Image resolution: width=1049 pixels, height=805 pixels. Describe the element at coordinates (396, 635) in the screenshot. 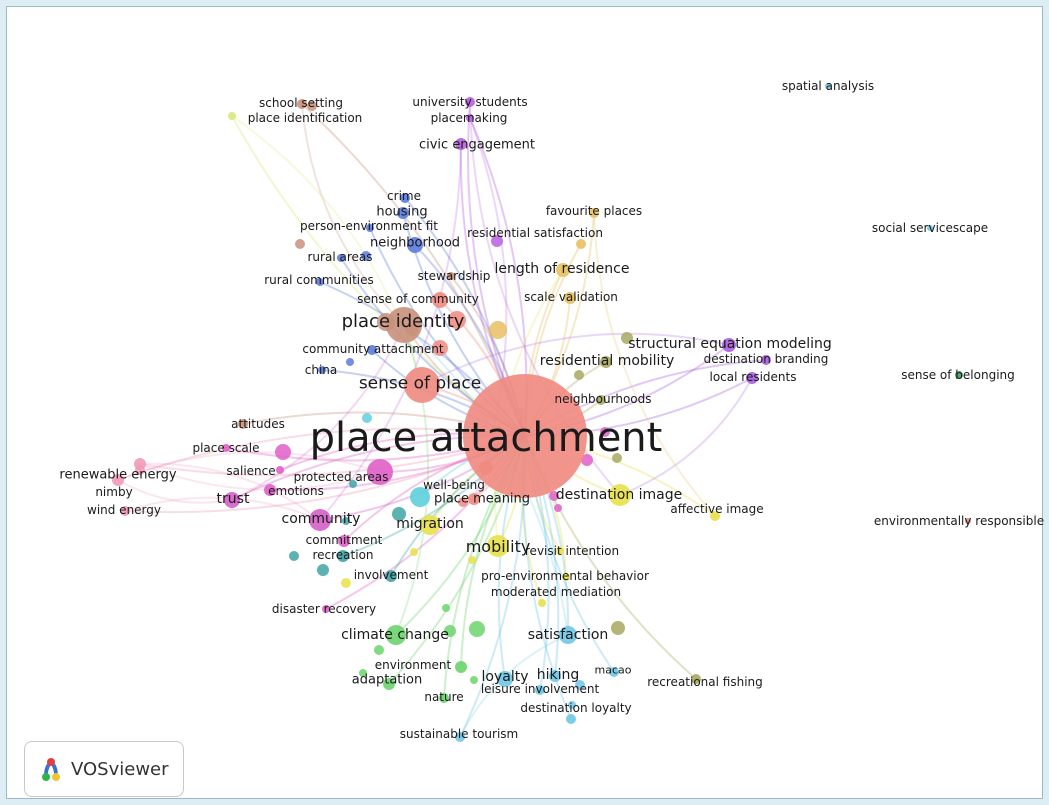

I see `node-climate-change` at that location.